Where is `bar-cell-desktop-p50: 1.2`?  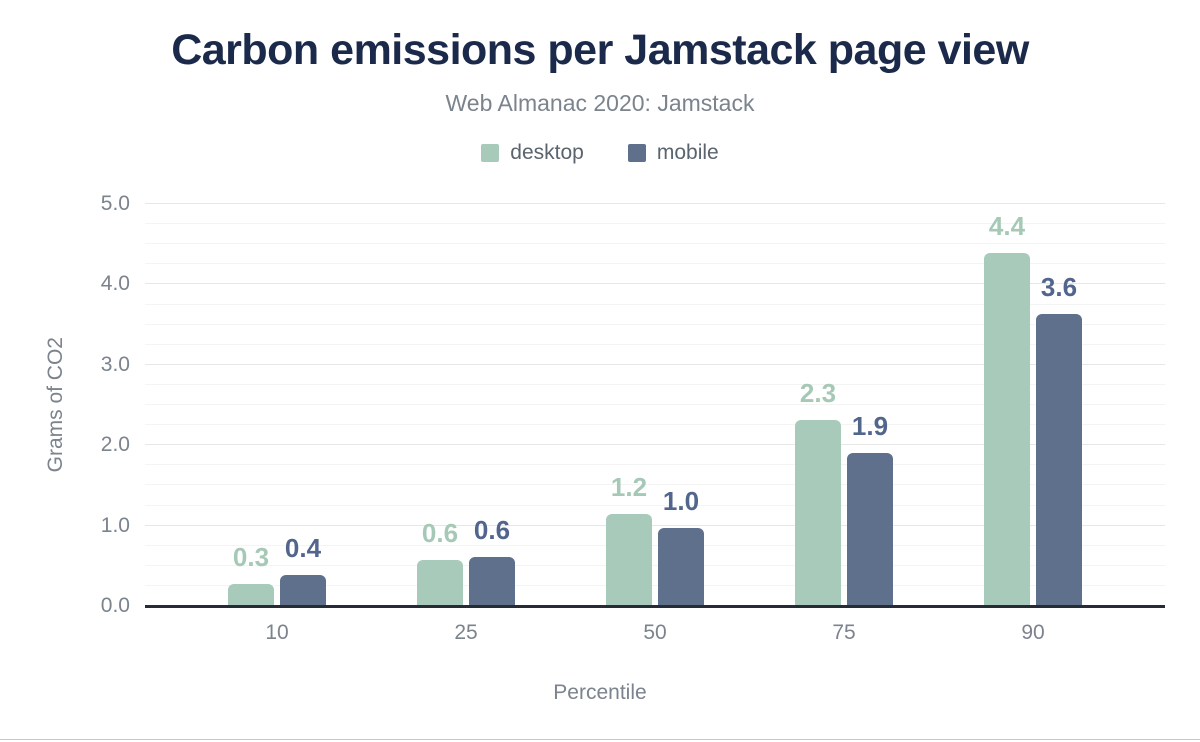
bar-cell-desktop-p50: 1.2 is located at coordinates (629, 405).